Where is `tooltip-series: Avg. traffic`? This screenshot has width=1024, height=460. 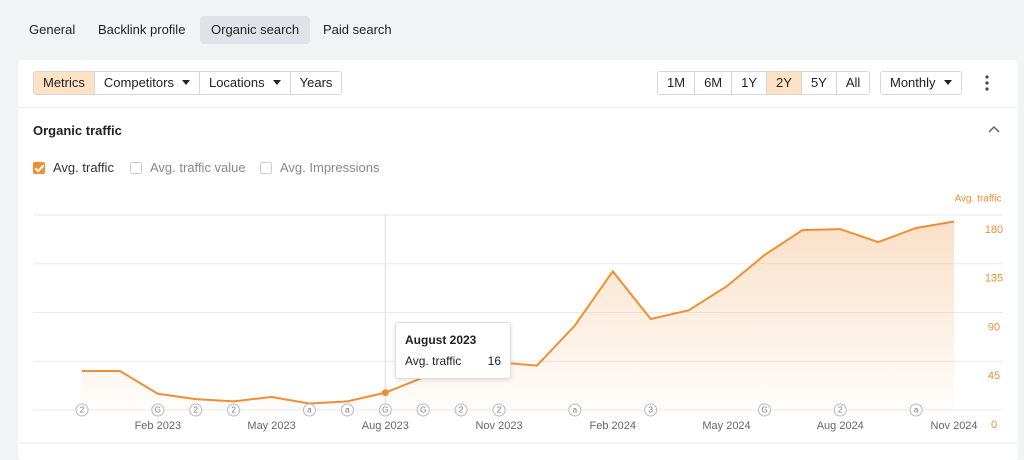 tooltip-series: Avg. traffic is located at coordinates (433, 361).